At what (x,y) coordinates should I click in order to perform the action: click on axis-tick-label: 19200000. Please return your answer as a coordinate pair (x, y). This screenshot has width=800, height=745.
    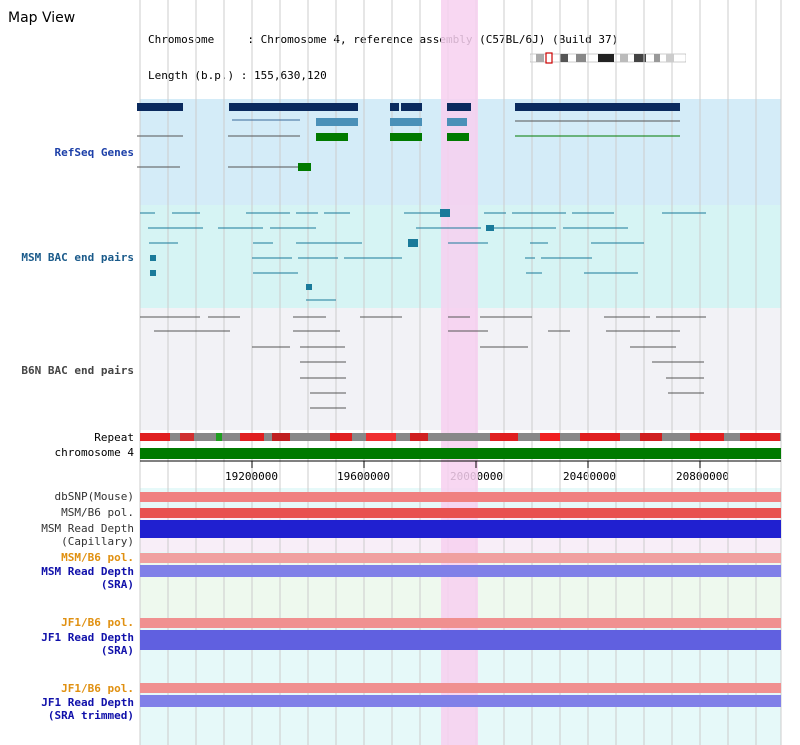
    Looking at the image, I should click on (251, 476).